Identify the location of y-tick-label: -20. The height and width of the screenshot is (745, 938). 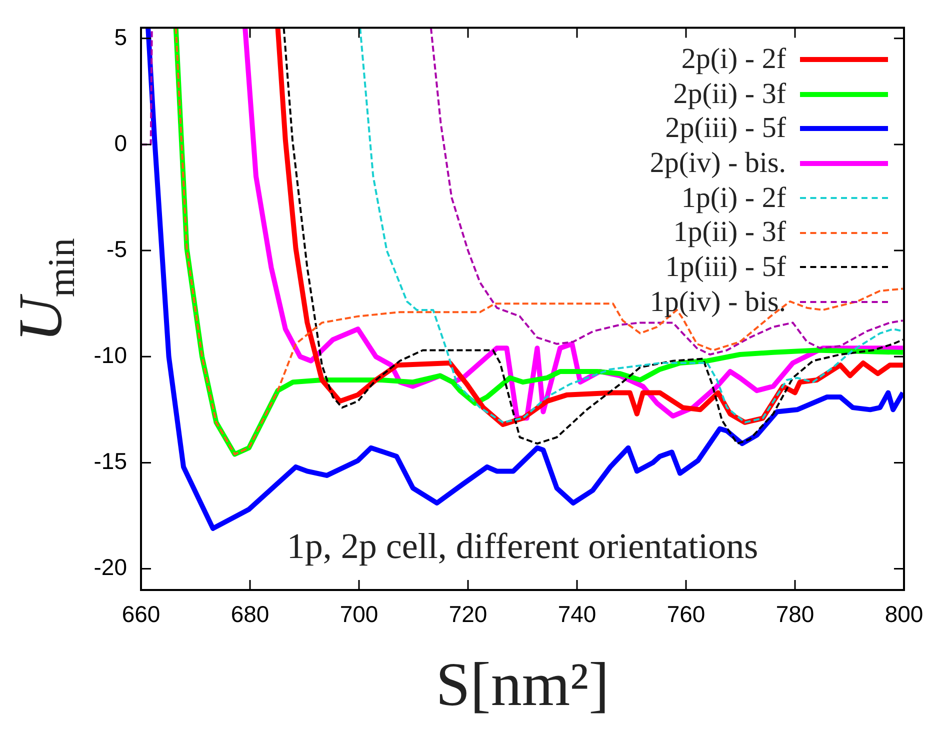
(110, 567).